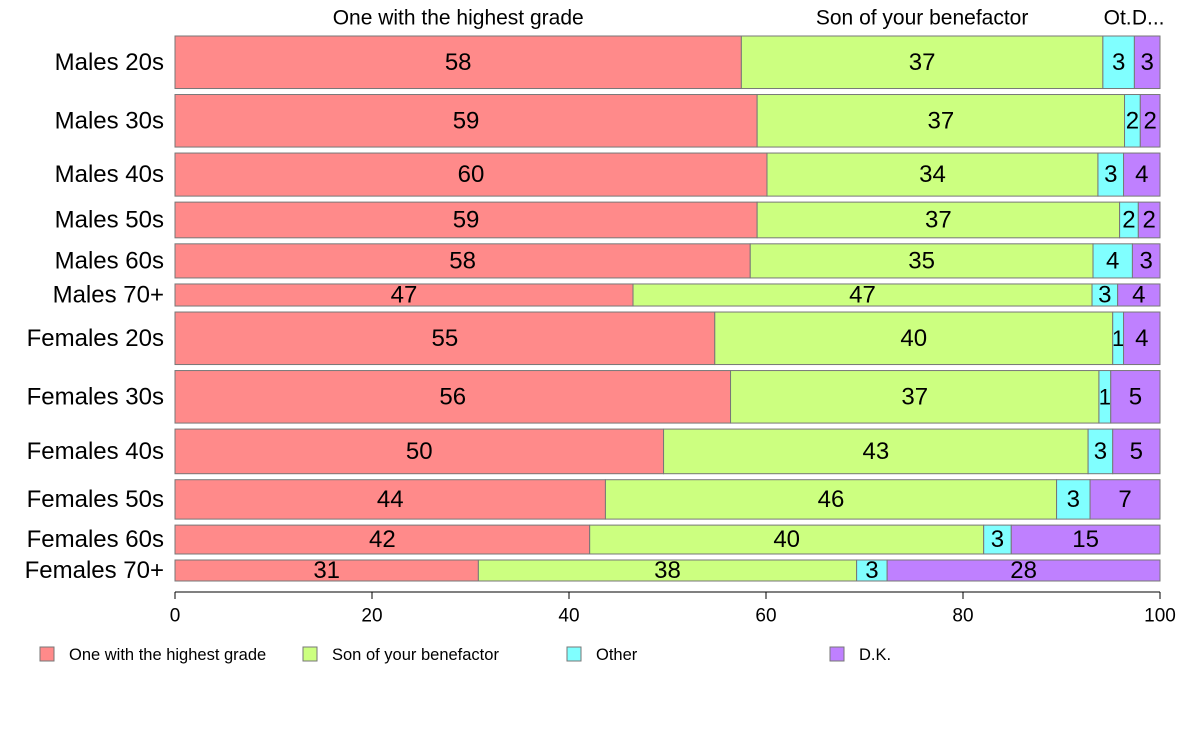 This screenshot has width=1188, height=736. I want to click on x-tick-label: 60, so click(765, 616).